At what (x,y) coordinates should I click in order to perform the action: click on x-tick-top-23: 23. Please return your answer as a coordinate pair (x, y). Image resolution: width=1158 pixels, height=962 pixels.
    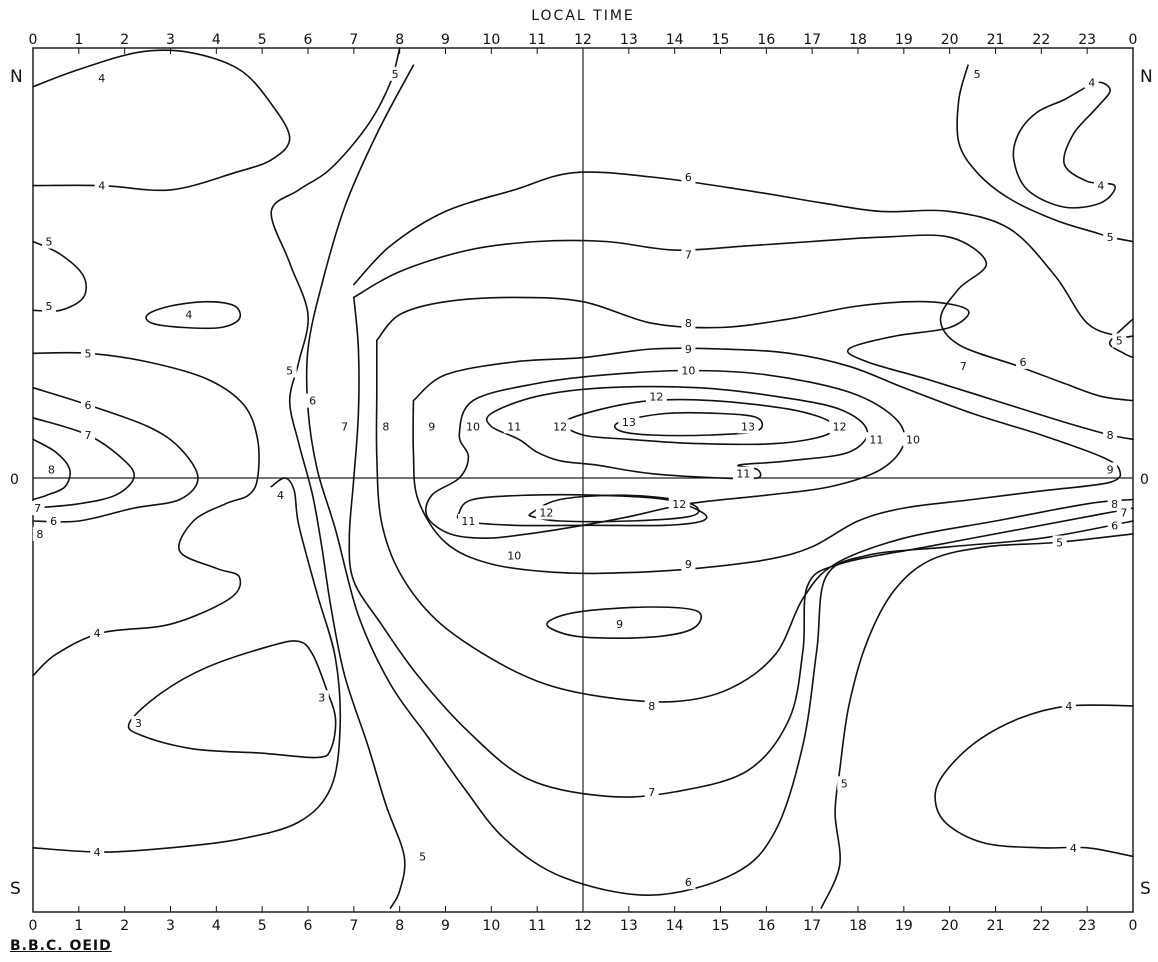
    Looking at the image, I should click on (1087, 40).